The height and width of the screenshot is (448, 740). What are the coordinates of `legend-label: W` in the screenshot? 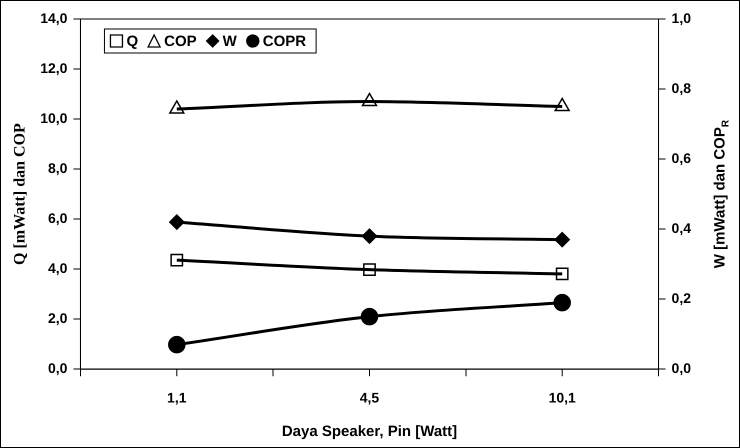 It's located at (230, 41).